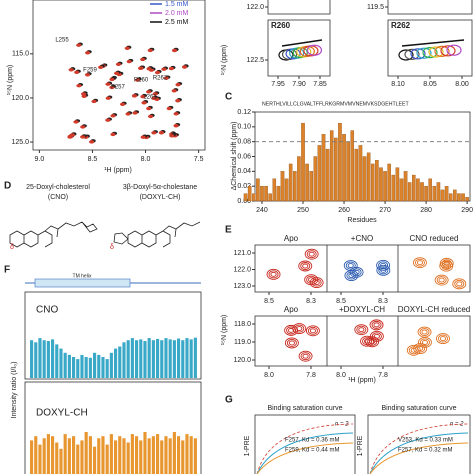 Image resolution: width=474 pixels, height=474 pixels. What do you see at coordinates (53, 234) in the screenshot?
I see `structure-cno` at bounding box center [53, 234].